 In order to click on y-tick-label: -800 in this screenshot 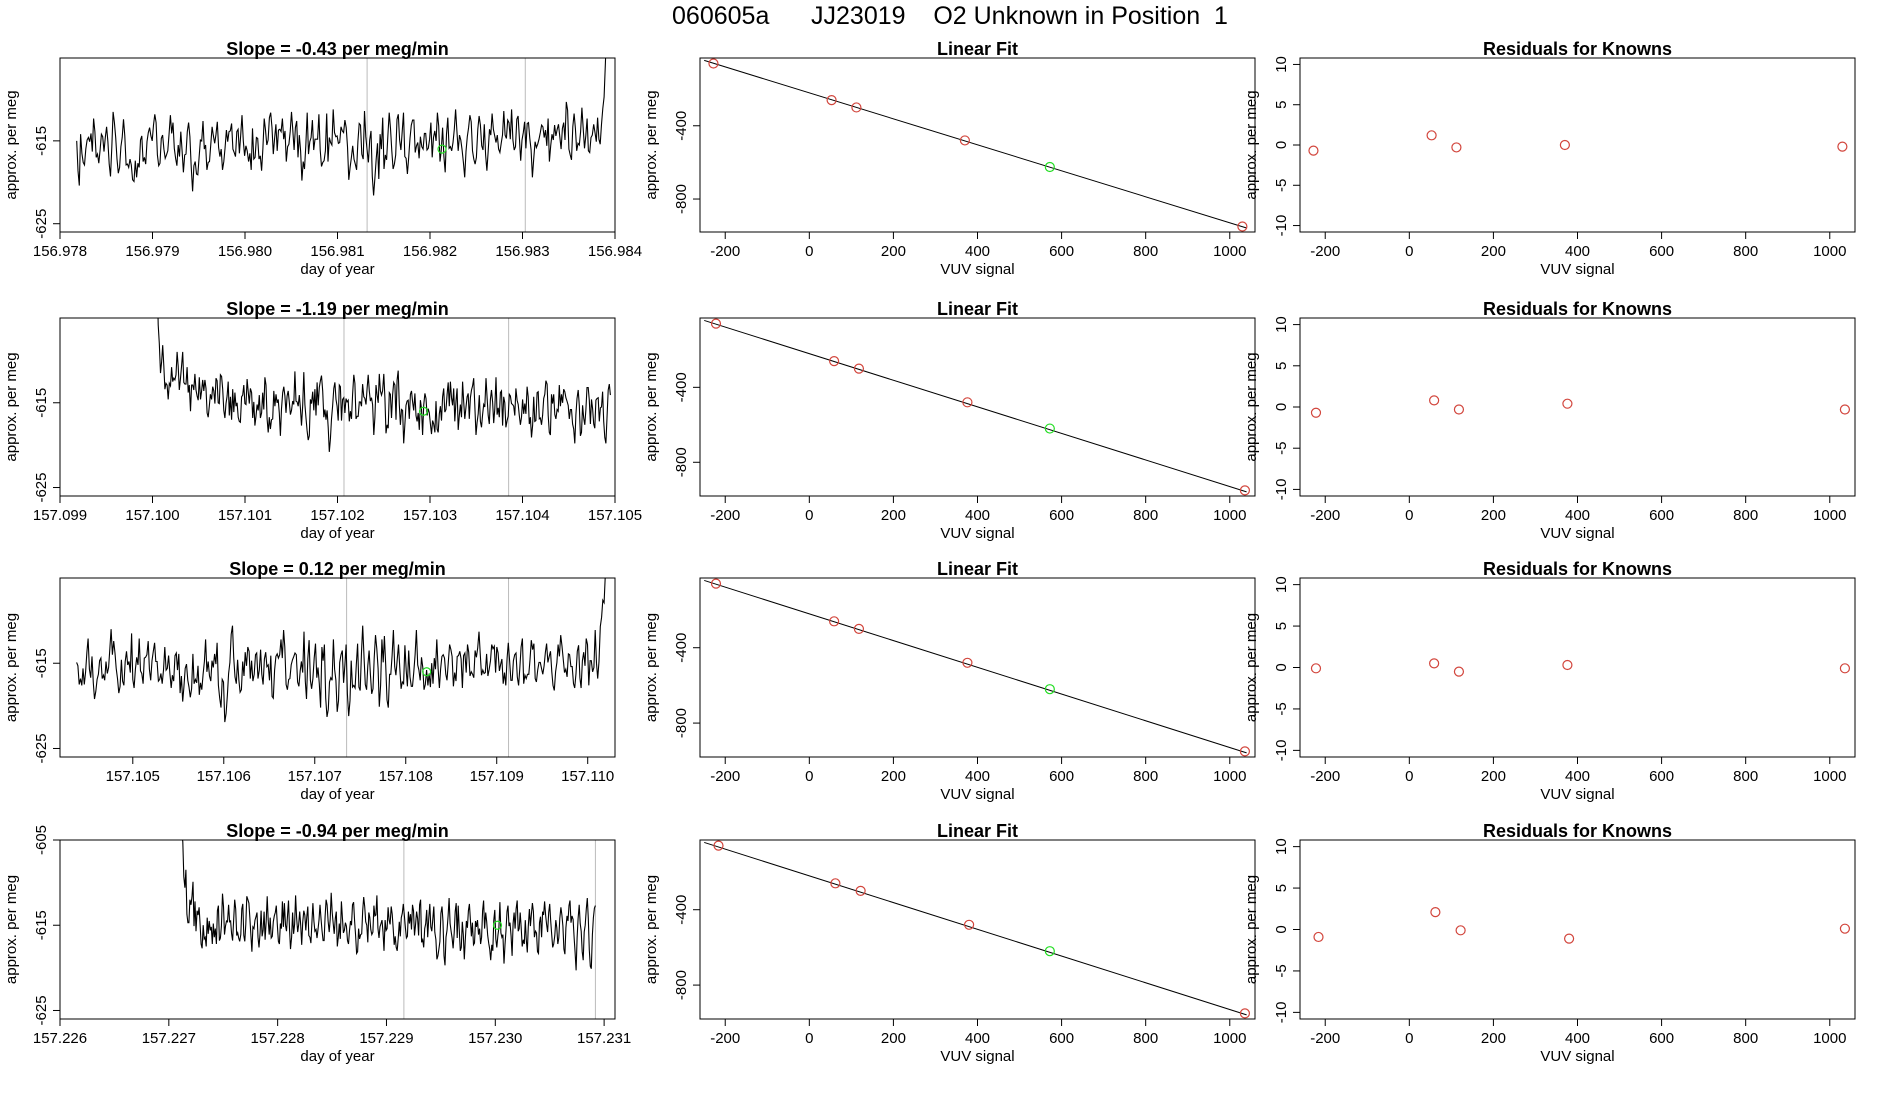, I will do `click(681, 985)`.